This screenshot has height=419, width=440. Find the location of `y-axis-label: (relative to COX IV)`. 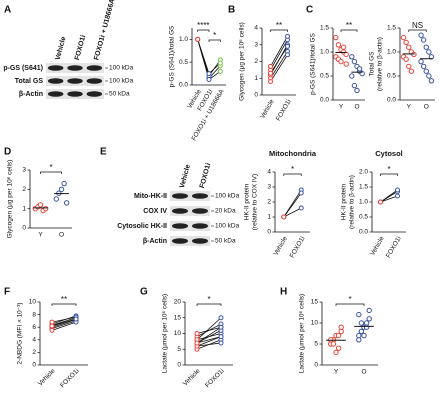

y-axis-label: (relative to COX IV) is located at coordinates (255, 202).